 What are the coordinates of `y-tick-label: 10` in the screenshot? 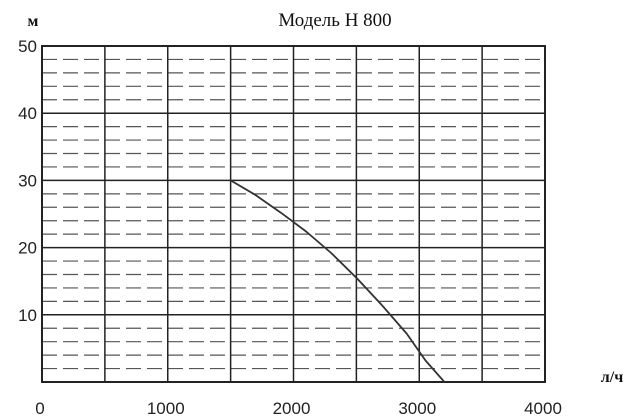 It's located at (27, 315).